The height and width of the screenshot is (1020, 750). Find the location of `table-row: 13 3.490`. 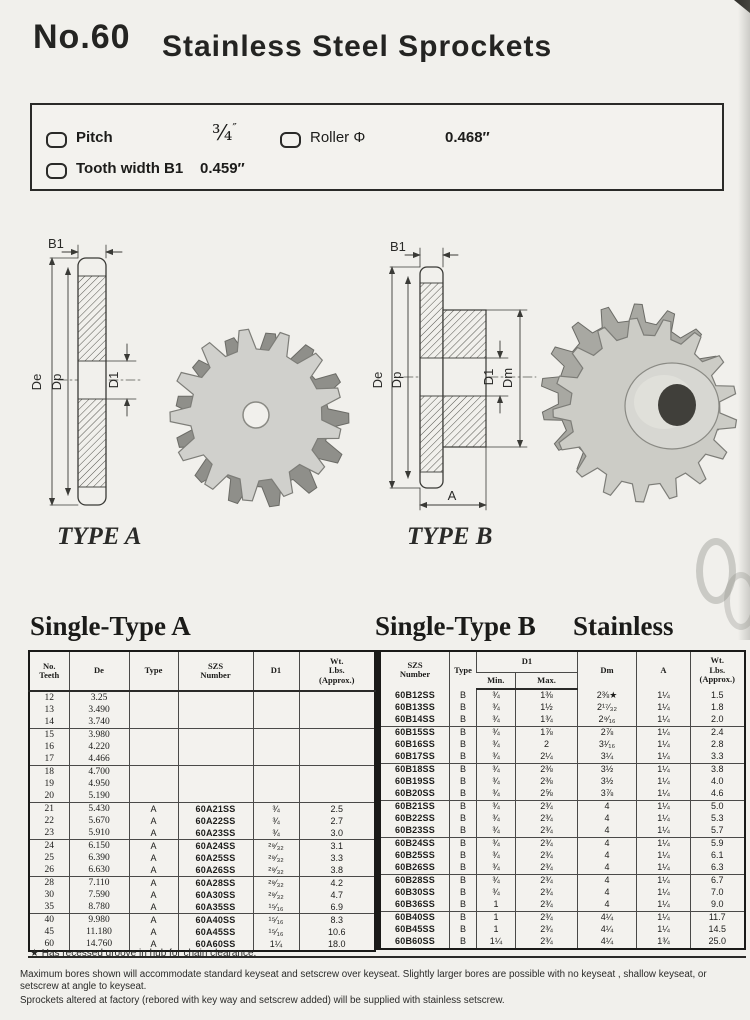

table-row: 13 3.490 is located at coordinates (202, 710).